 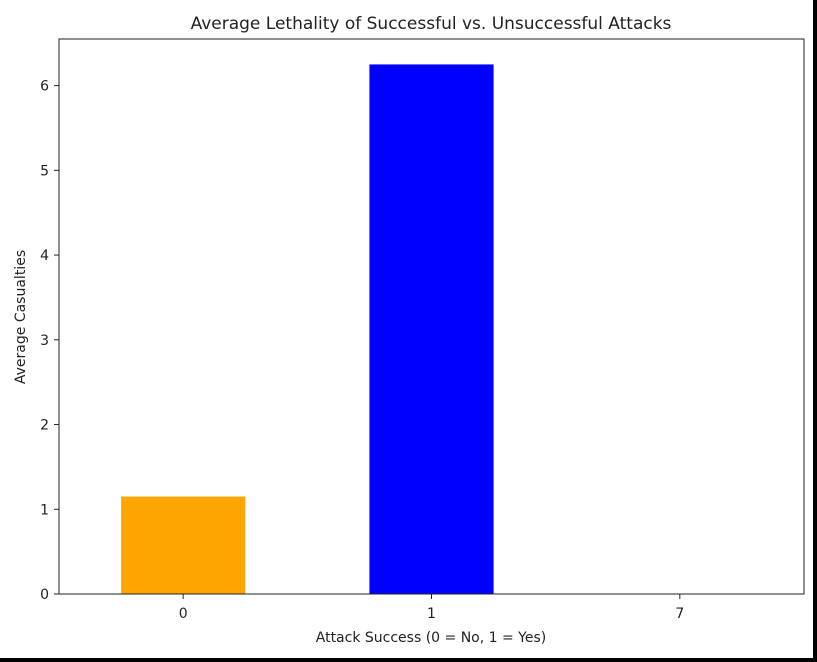 What do you see at coordinates (44, 171) in the screenshot?
I see `y-tick-label: 5` at bounding box center [44, 171].